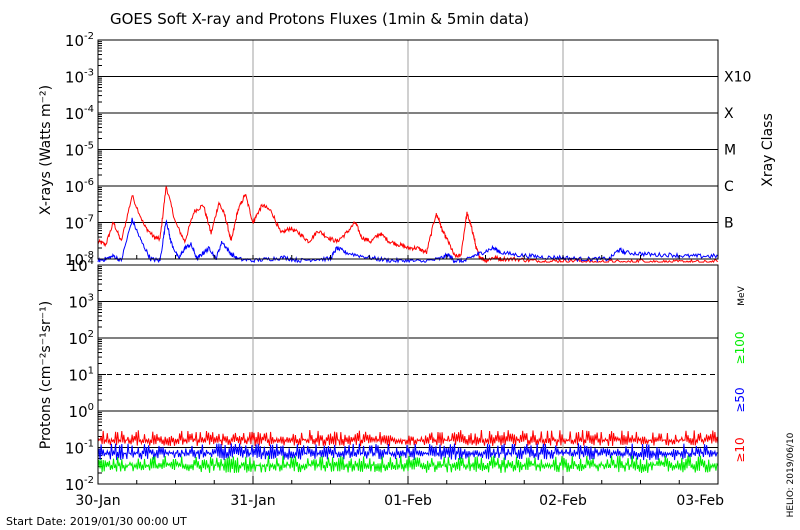 This screenshot has width=800, height=530. What do you see at coordinates (81, 338) in the screenshot?
I see `protons-y-tick-label: 10²` at bounding box center [81, 338].